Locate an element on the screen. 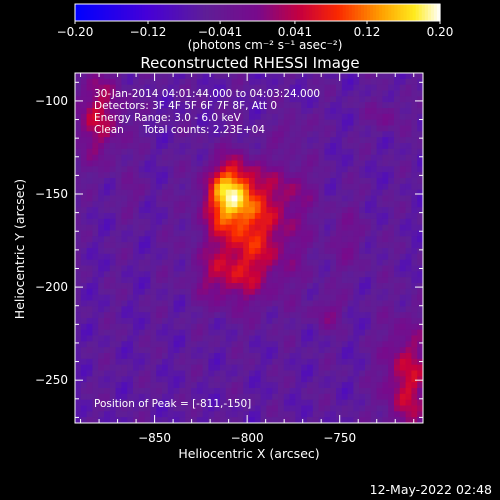  colorbar-ticks: −0.20 −0.12 −0.041 0.041 0.12 0.20 is located at coordinates (255, 30).